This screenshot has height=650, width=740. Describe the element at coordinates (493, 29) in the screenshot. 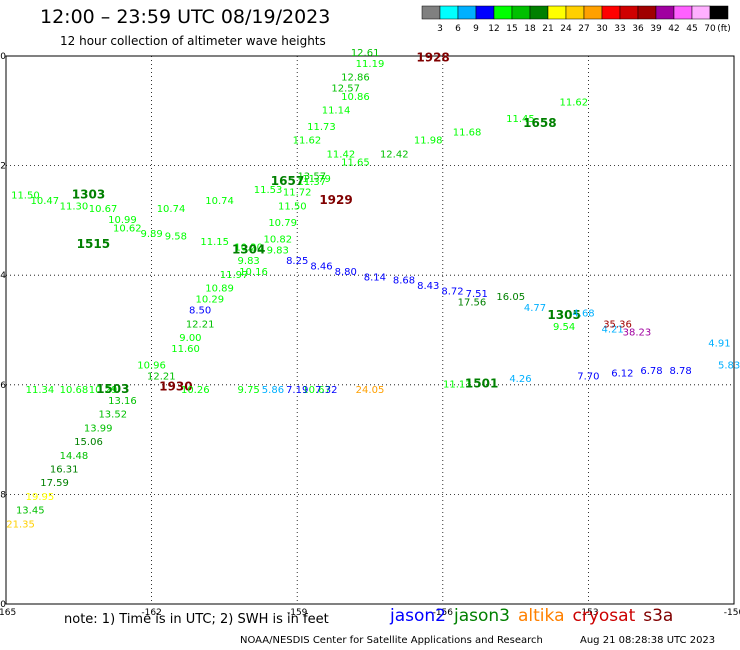

I see `colorbar-label: 12` at that location.